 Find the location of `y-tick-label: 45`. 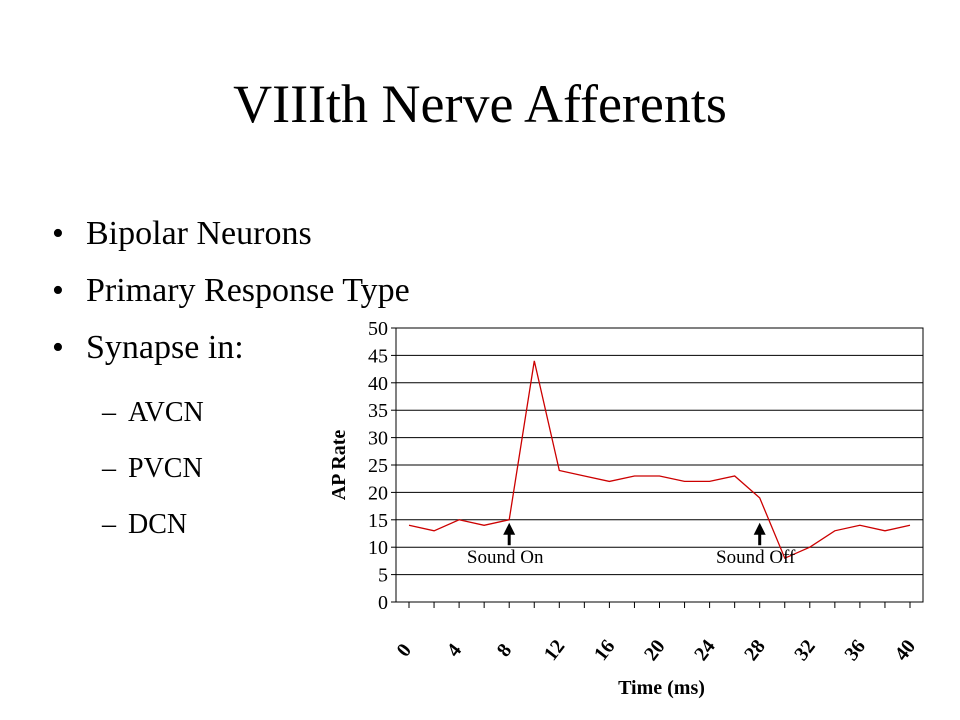

y-tick-label: 45 is located at coordinates (378, 356).